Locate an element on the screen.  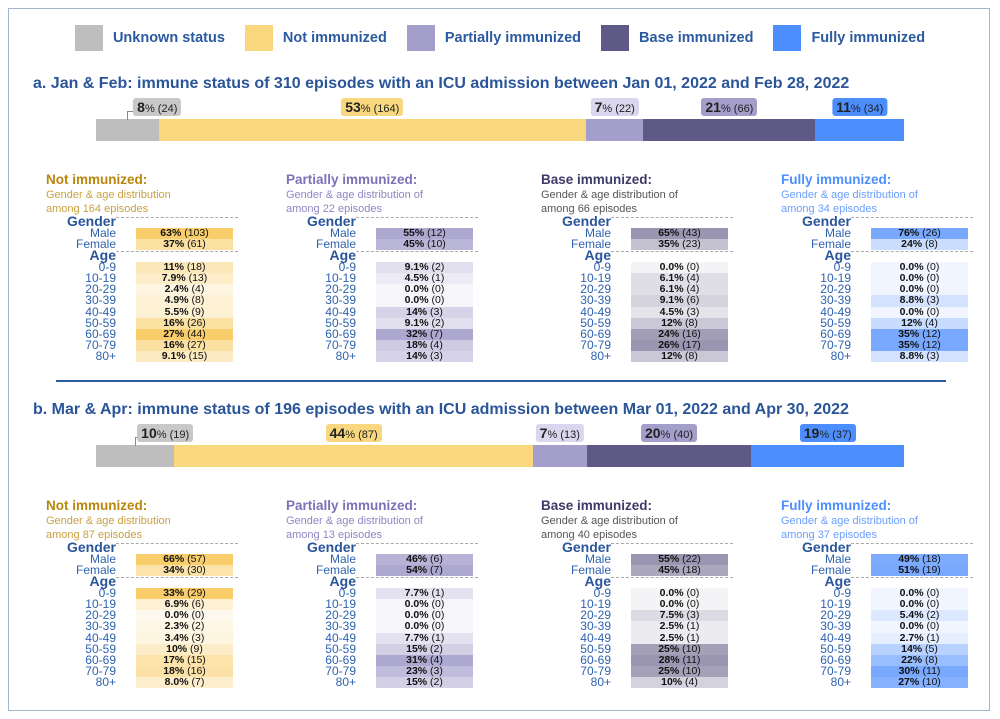
legend-item: Partially immunized is located at coordinates (494, 38).